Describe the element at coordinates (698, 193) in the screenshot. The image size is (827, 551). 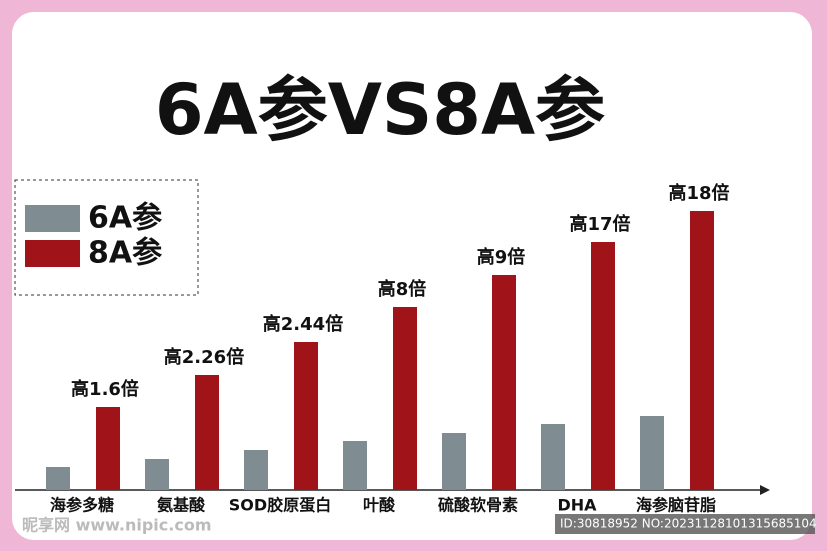
I see `annotation: 高18倍` at that location.